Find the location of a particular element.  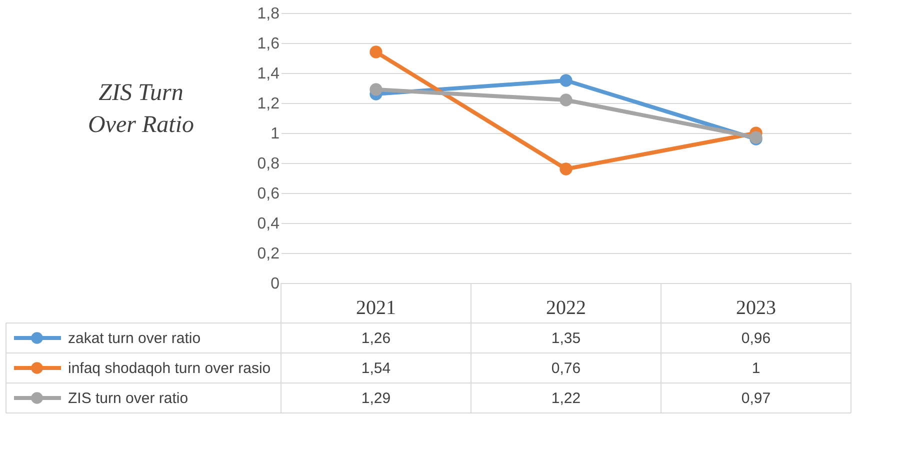

x-tick-label: 2022 is located at coordinates (566, 308).